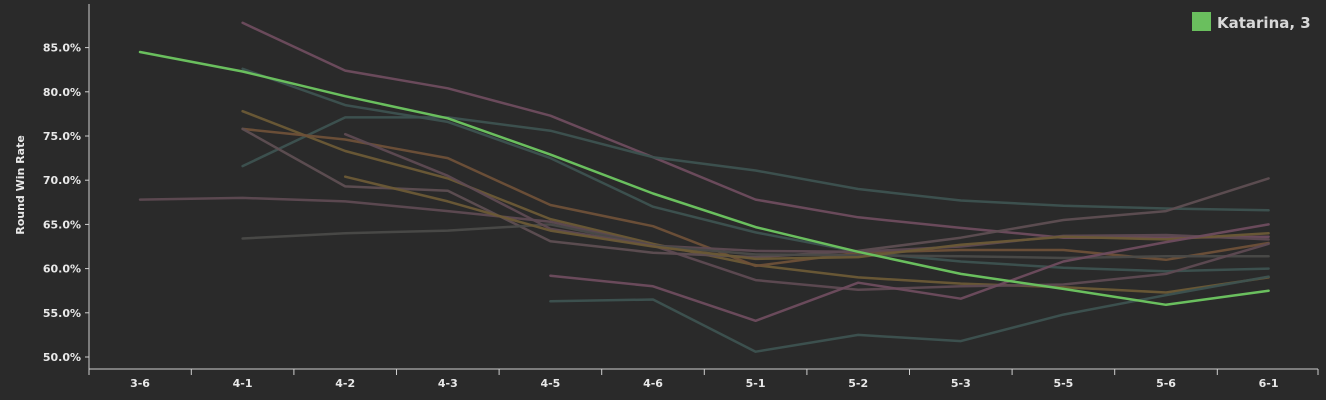 Image resolution: width=1326 pixels, height=400 pixels. I want to click on x-tick-label: 4-3, so click(448, 383).